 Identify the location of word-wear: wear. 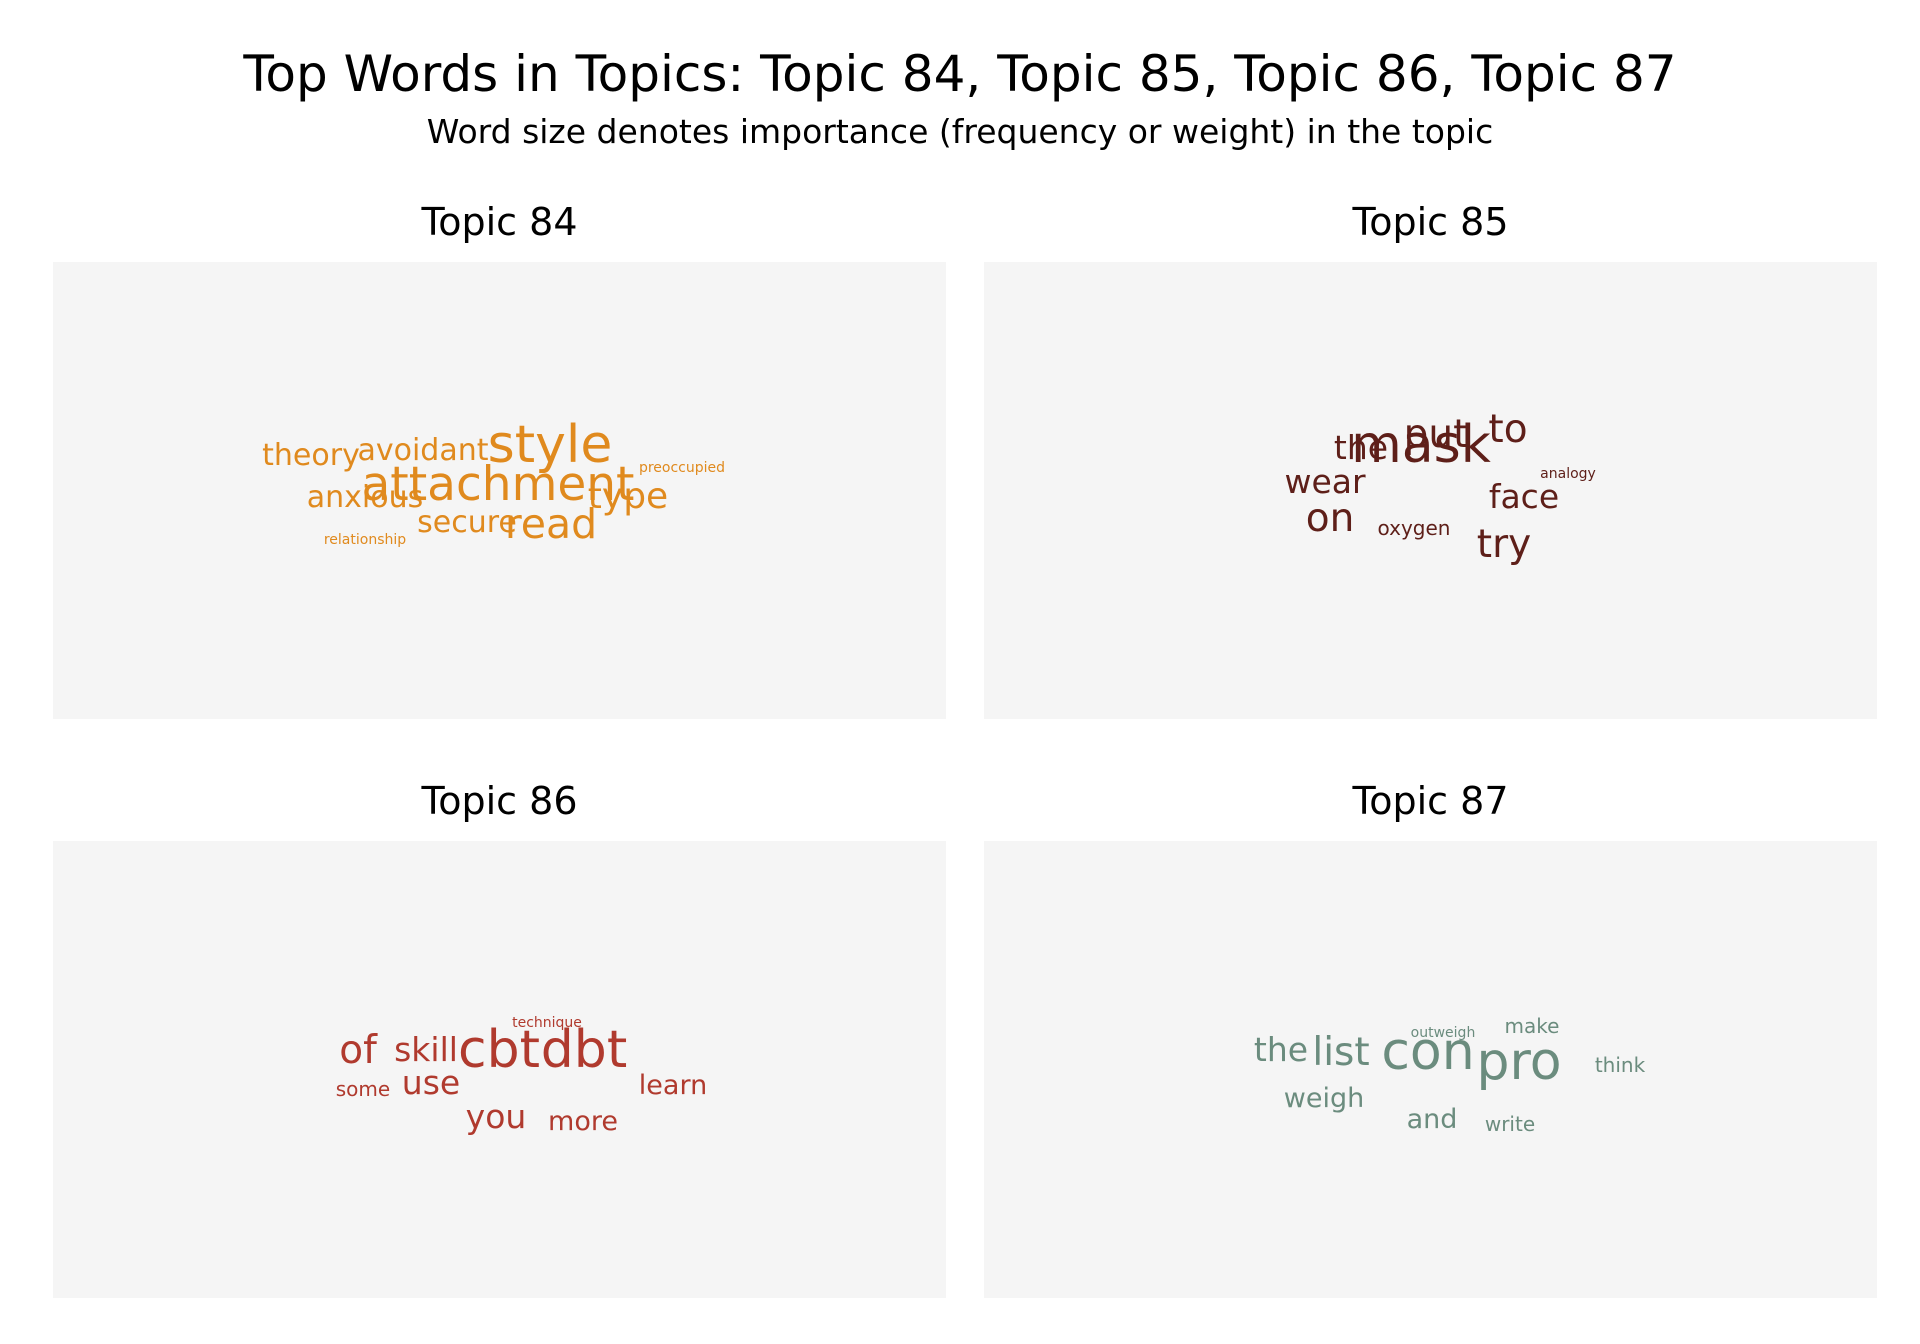
(1325, 481).